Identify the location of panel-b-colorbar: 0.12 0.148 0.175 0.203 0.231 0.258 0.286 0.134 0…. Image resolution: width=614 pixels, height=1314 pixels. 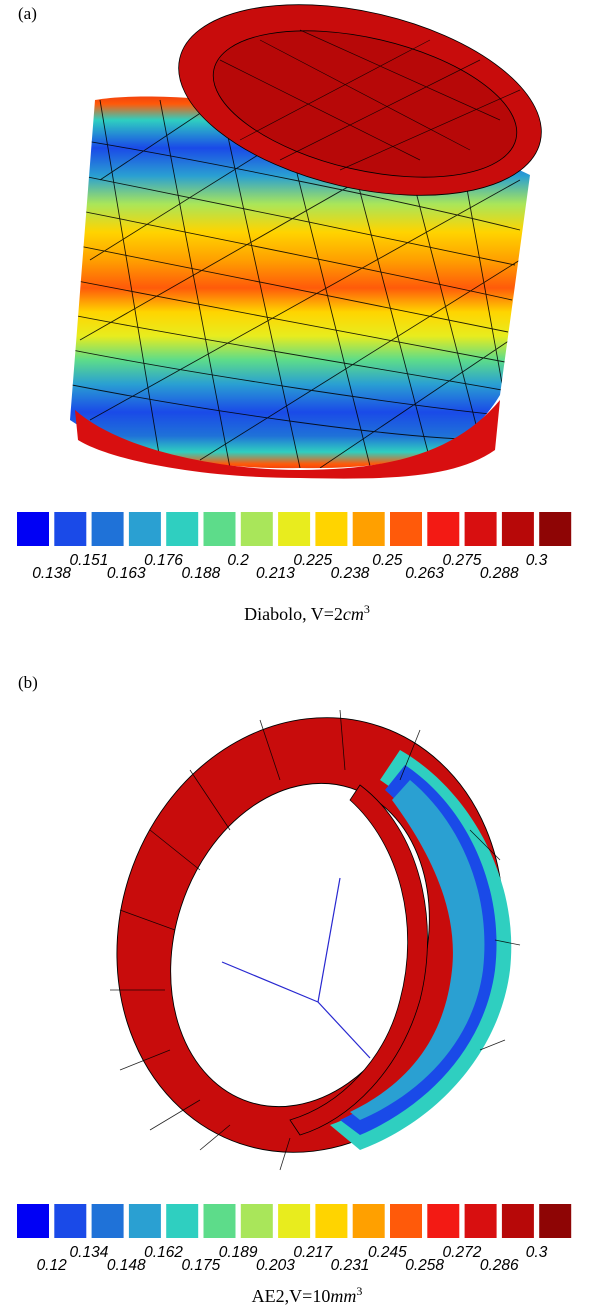
(307, 1243).